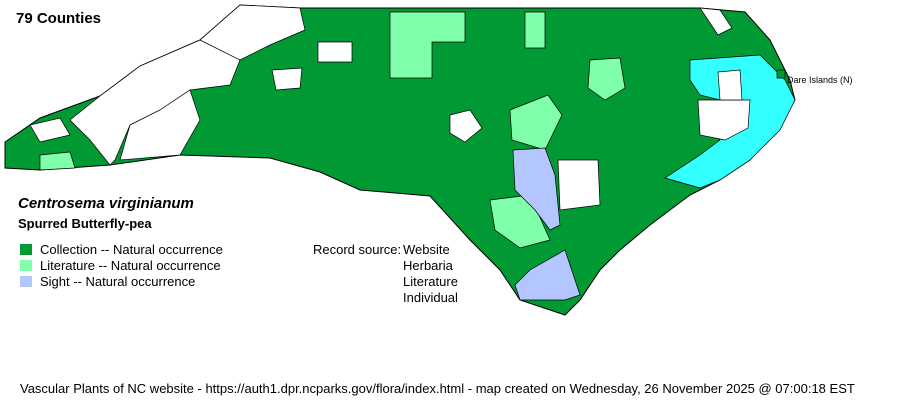  What do you see at coordinates (781, 74) in the screenshot?
I see `dare-islands-marker` at bounding box center [781, 74].